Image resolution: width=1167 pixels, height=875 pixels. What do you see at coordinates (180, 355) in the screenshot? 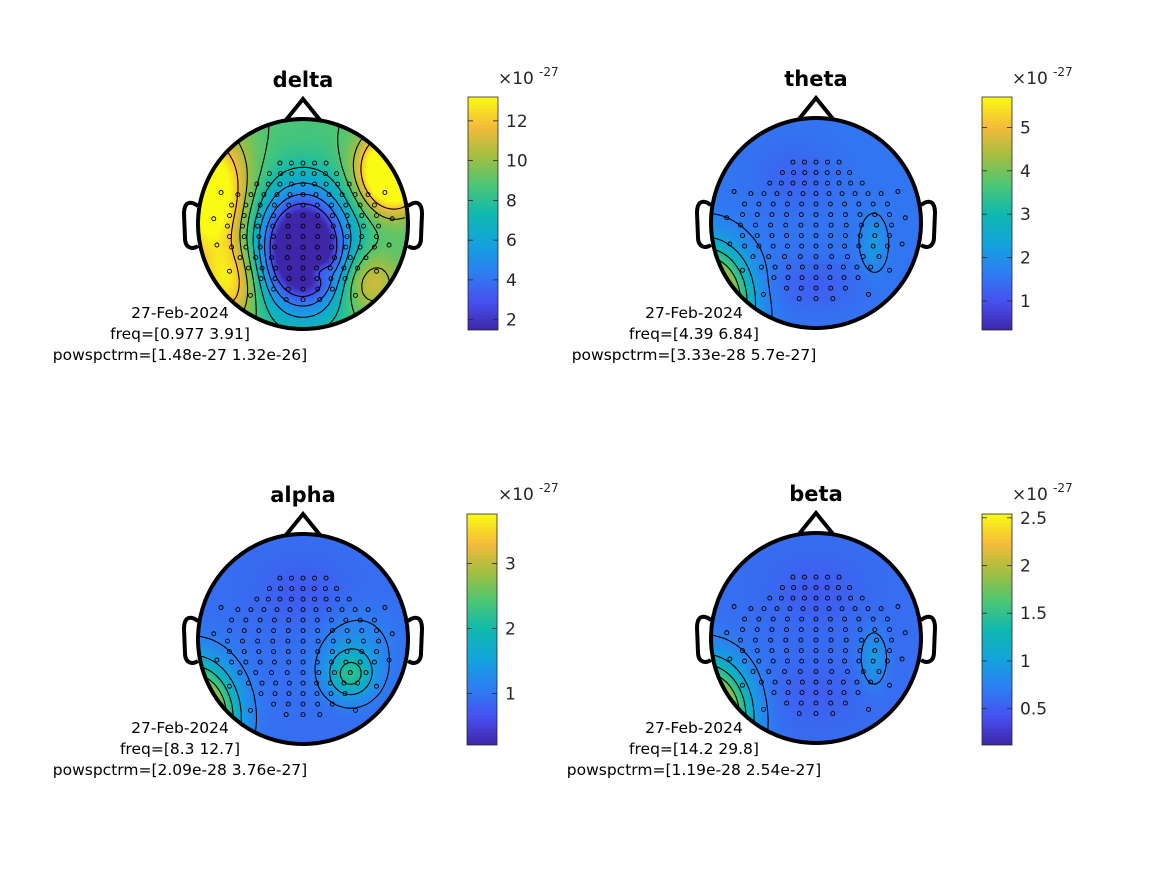
I see `panel-powspctrm: powspctrm=[1.48e-27 1.32e-26]` at bounding box center [180, 355].